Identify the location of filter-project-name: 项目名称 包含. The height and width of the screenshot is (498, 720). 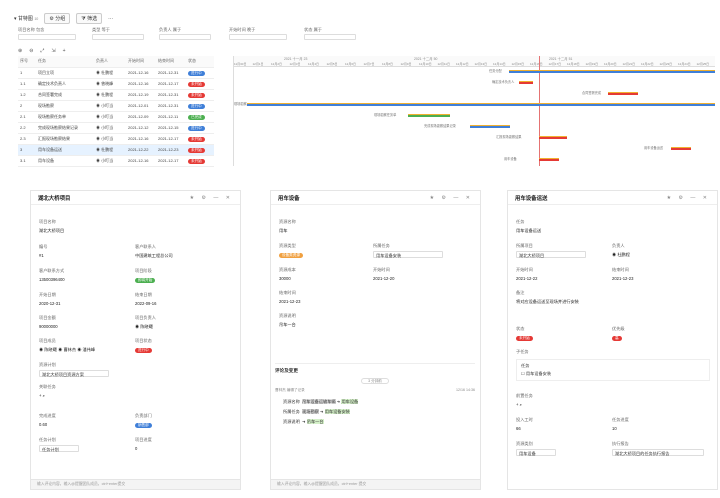
(47, 33).